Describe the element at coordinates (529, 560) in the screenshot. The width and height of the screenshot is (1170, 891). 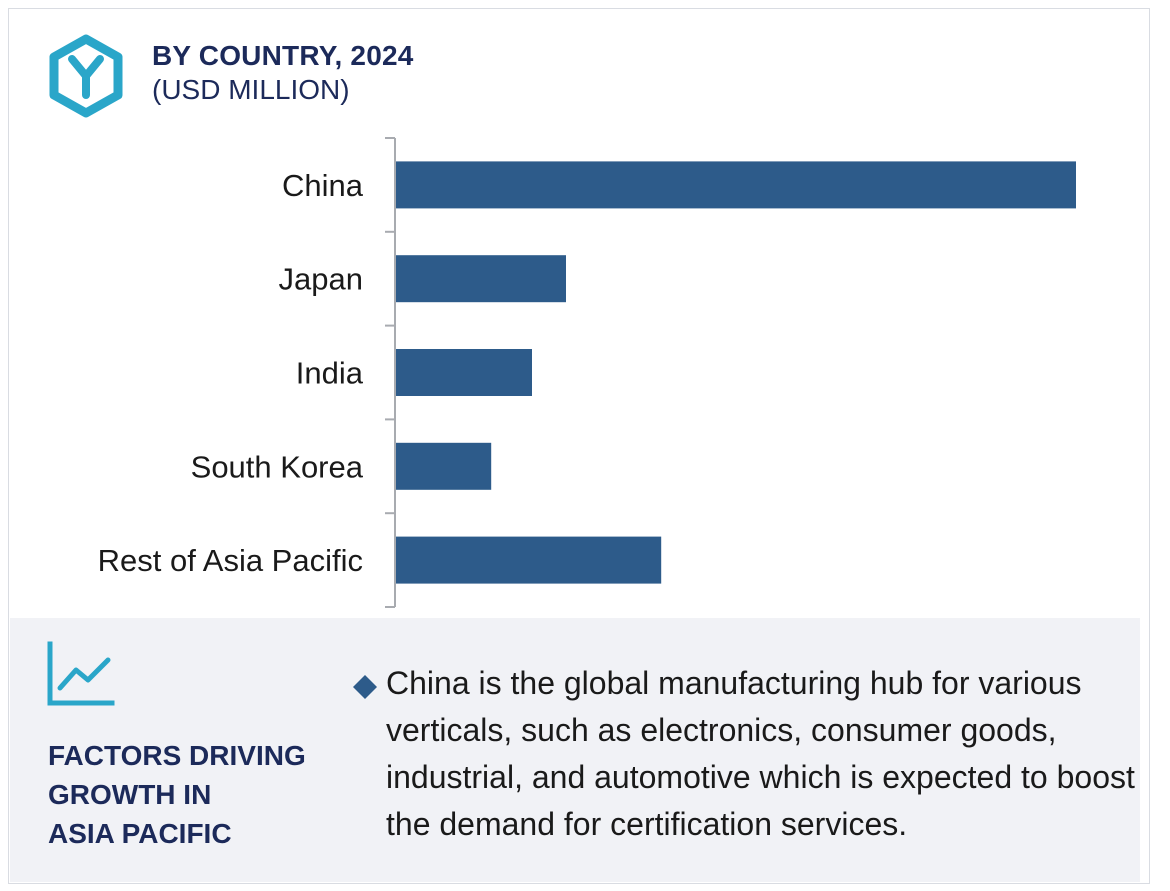
I see `bar-rest-of-asia-pacific` at that location.